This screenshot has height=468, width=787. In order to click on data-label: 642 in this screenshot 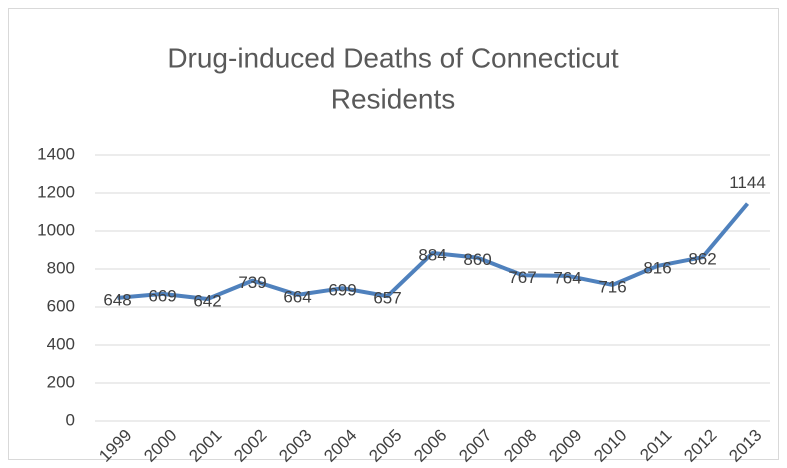, I will do `click(207, 301)`.